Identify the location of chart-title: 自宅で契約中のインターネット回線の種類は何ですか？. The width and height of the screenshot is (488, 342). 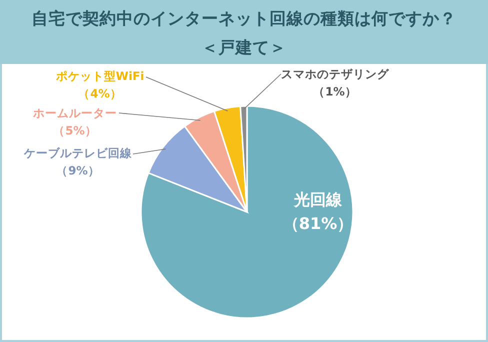
(244, 18).